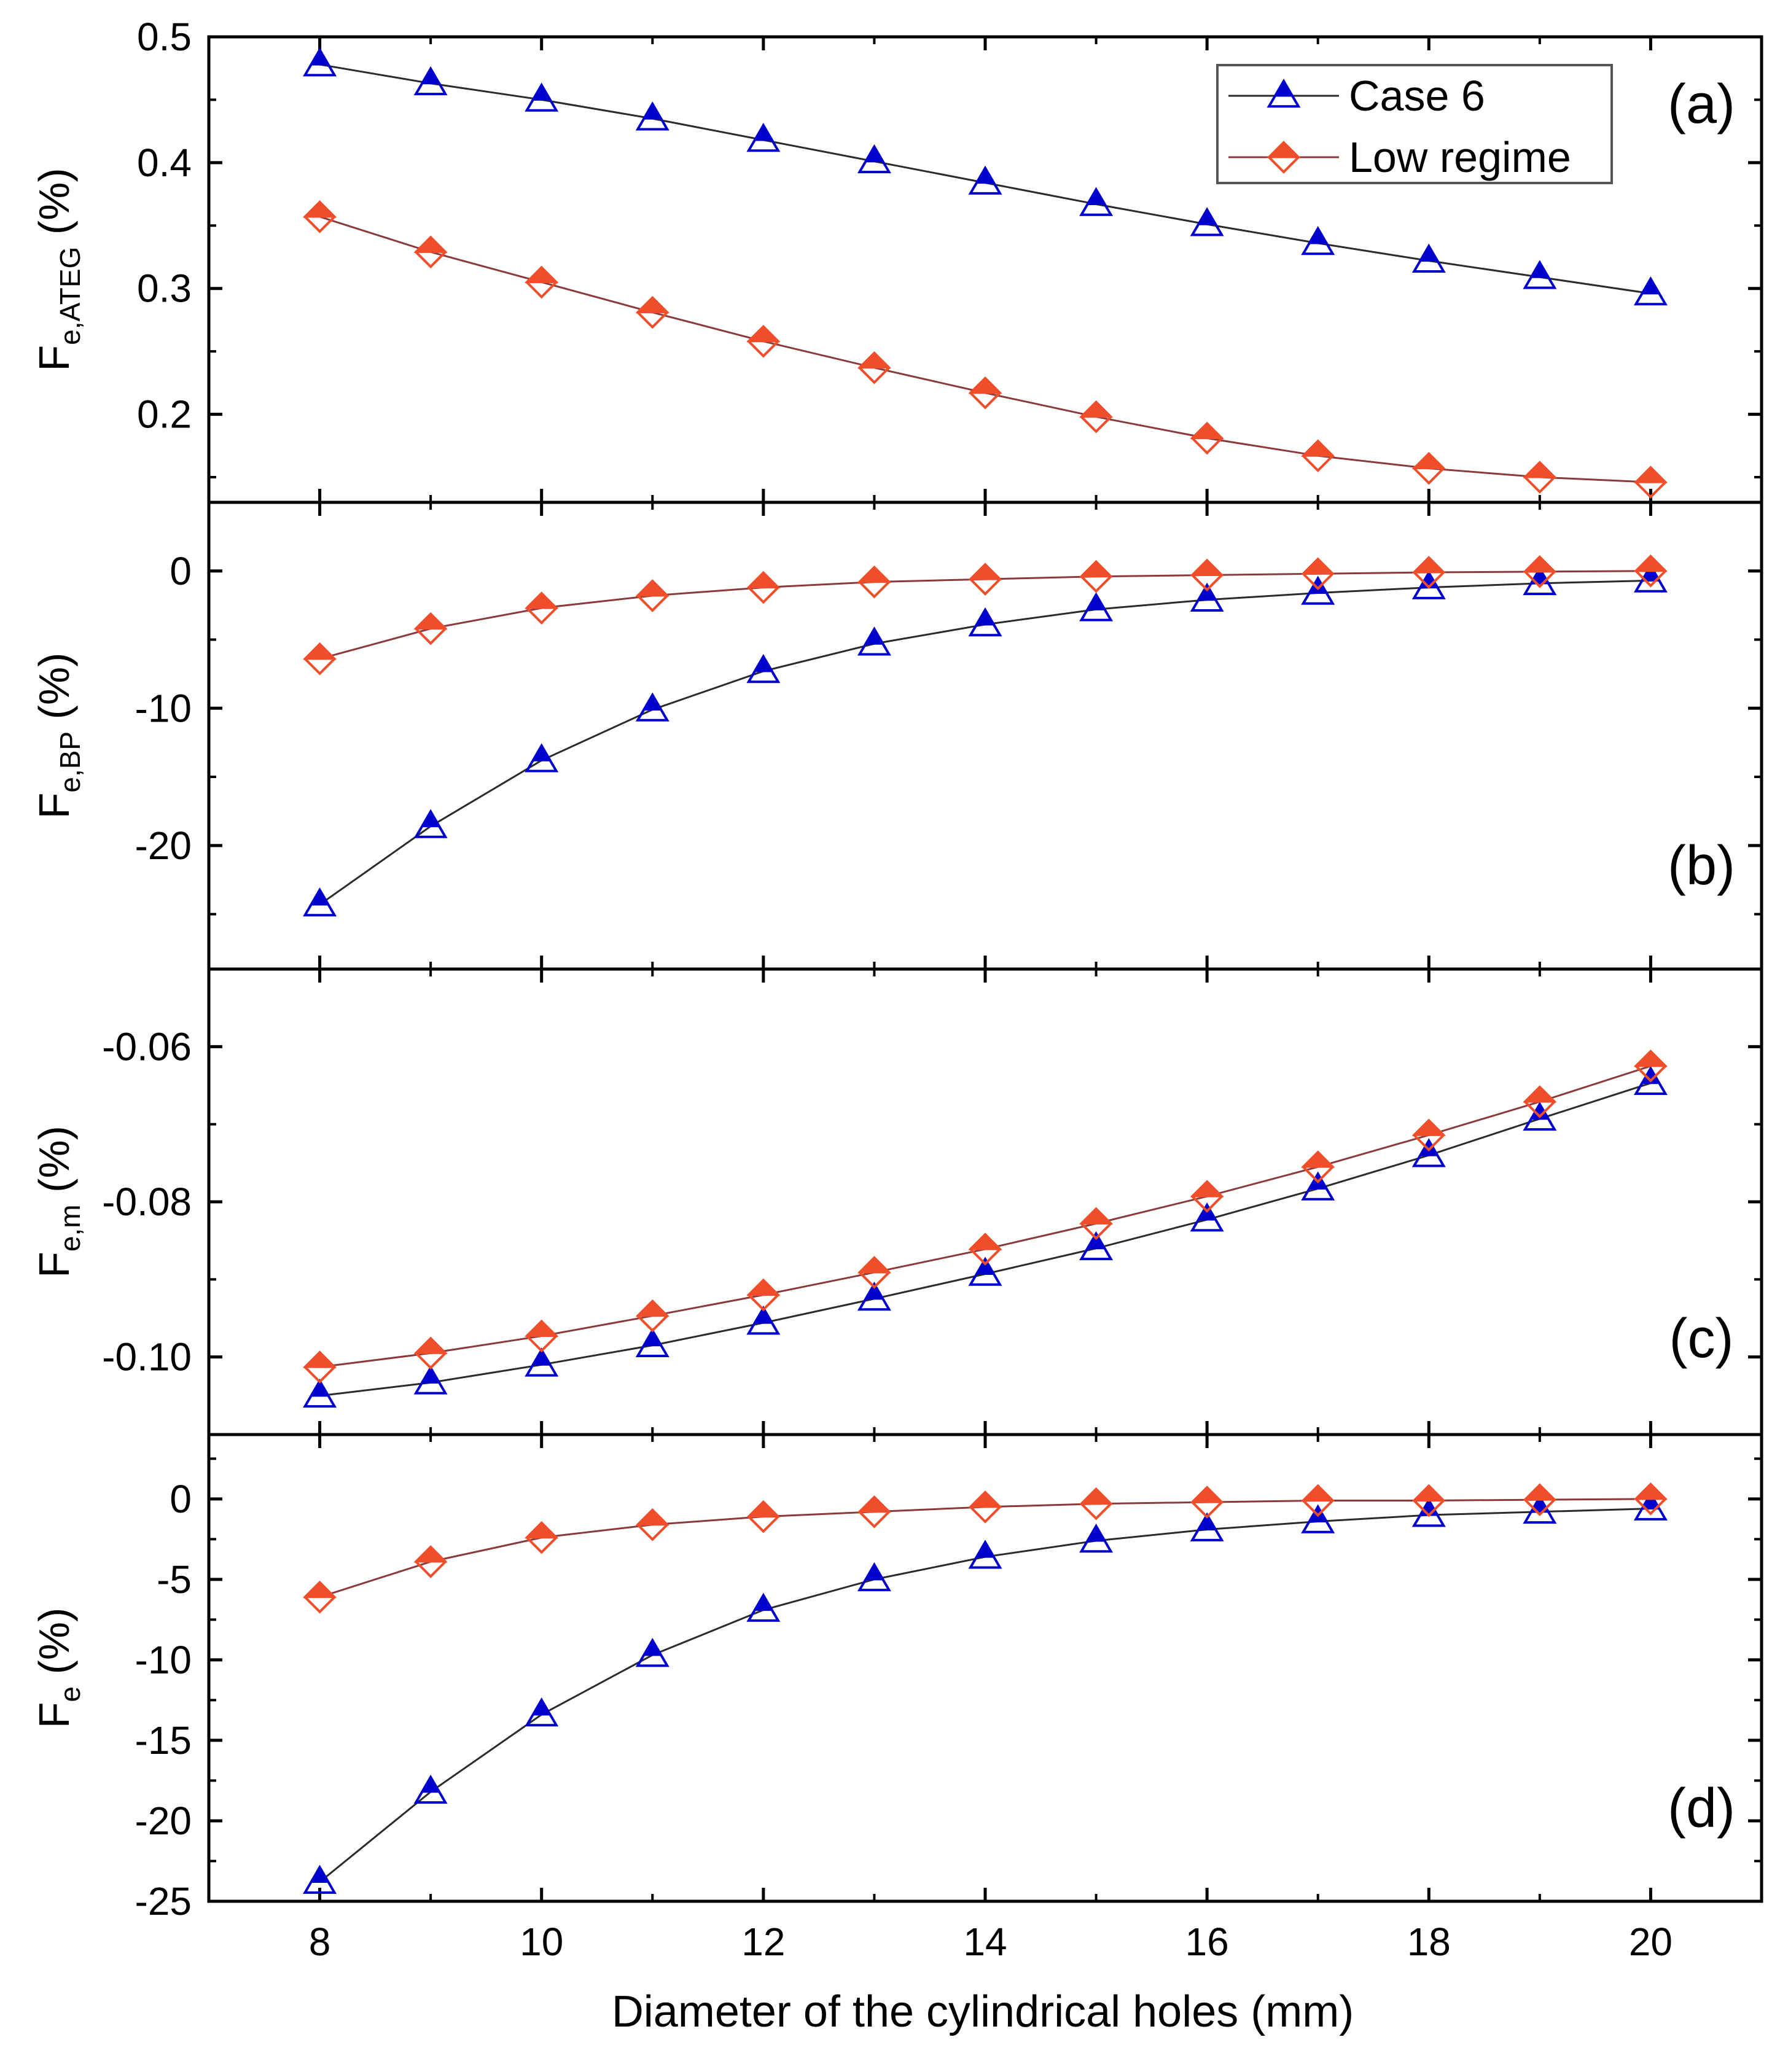 This screenshot has width=1780, height=2072. What do you see at coordinates (1417, 96) in the screenshot?
I see `legend-label: Case 6` at bounding box center [1417, 96].